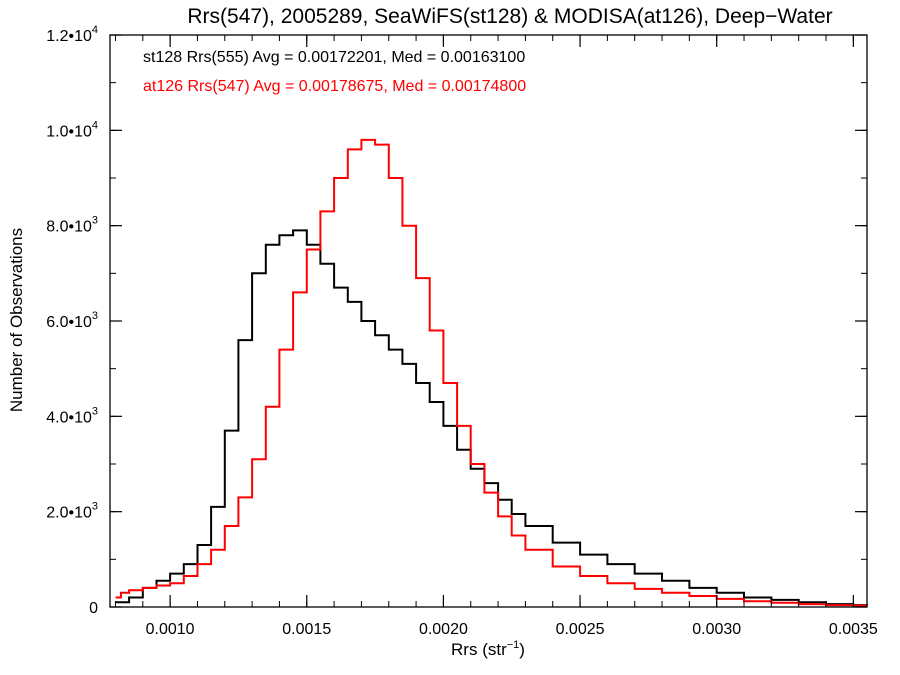  I want to click on x-axis-label: Rrs (str−1), so click(488, 649).